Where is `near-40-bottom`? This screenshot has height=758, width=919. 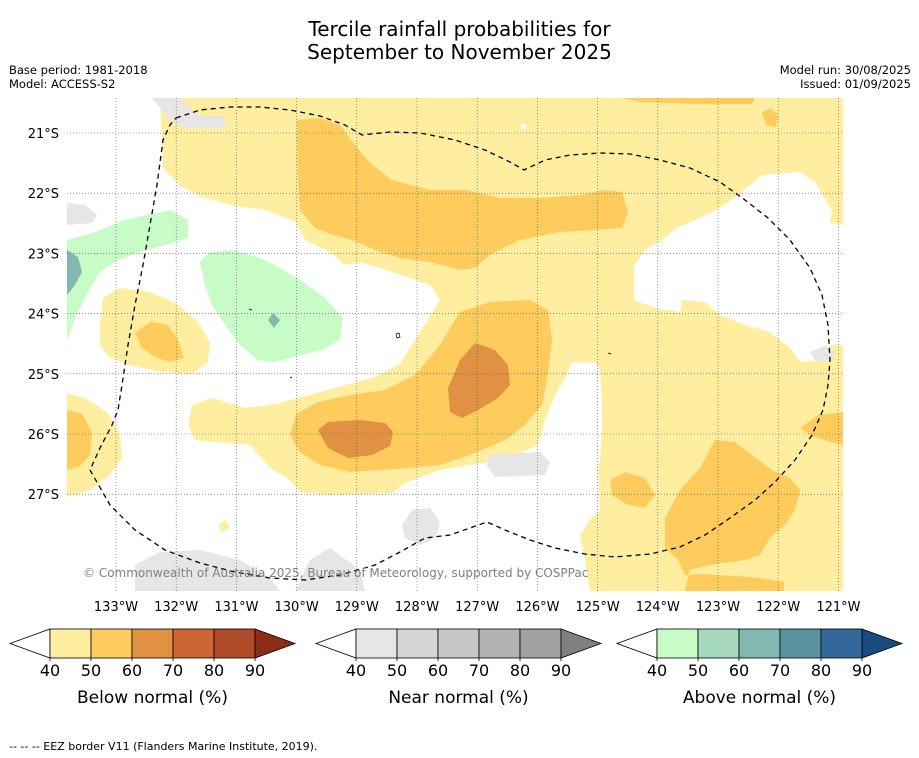
near-40-bottom is located at coordinates (207, 570).